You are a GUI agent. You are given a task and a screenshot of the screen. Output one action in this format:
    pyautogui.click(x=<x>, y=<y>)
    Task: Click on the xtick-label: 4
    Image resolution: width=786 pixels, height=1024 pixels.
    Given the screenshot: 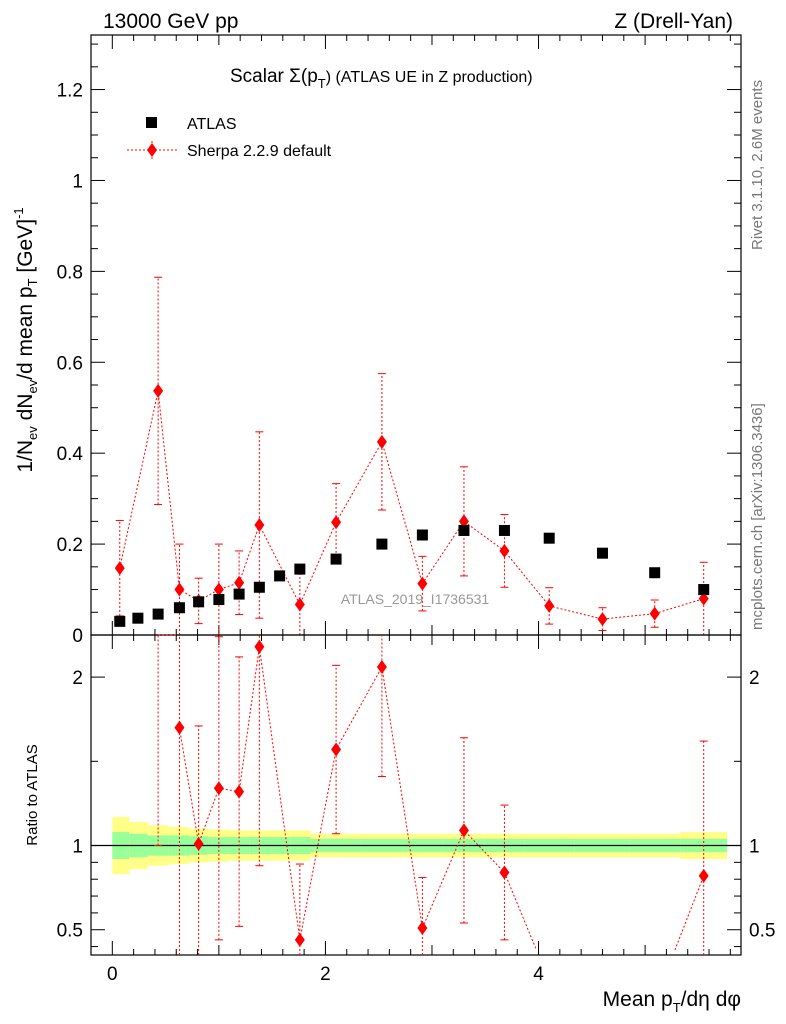 What is the action you would take?
    pyautogui.click(x=538, y=974)
    